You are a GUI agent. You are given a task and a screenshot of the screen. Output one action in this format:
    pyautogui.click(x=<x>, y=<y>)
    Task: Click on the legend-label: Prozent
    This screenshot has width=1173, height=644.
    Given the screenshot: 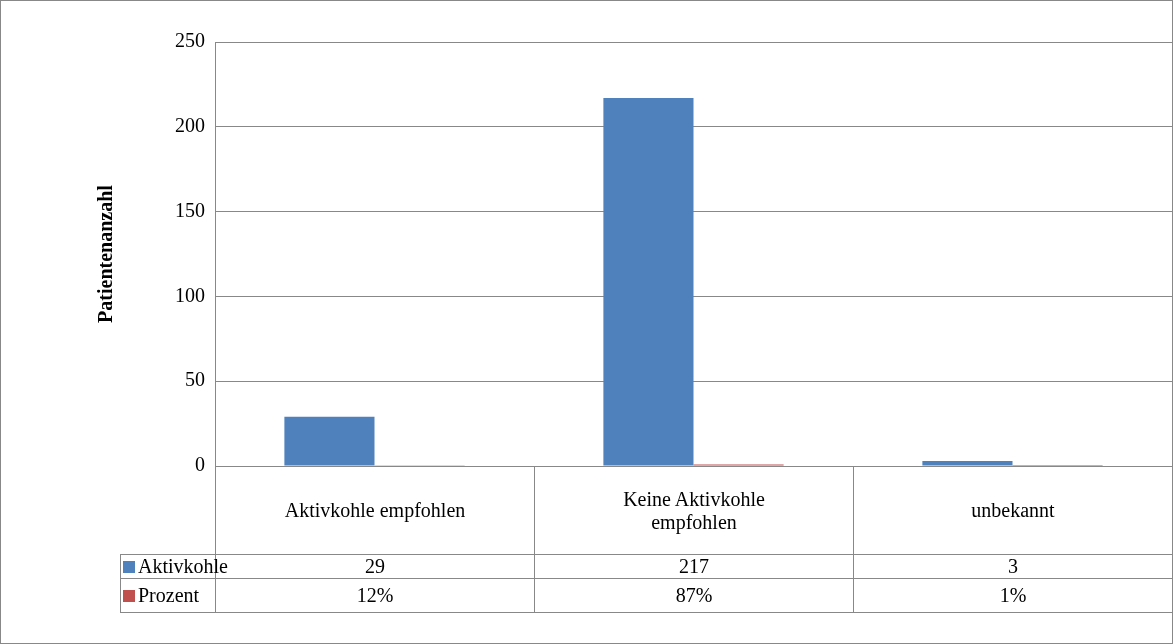 What is the action you would take?
    pyautogui.click(x=168, y=595)
    